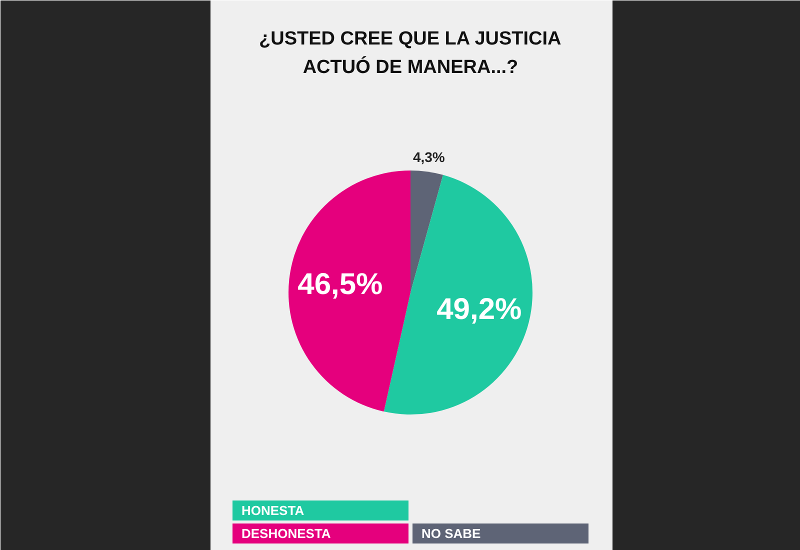 The image size is (800, 550). What do you see at coordinates (429, 157) in the screenshot?
I see `data-label: 4,3%` at bounding box center [429, 157].